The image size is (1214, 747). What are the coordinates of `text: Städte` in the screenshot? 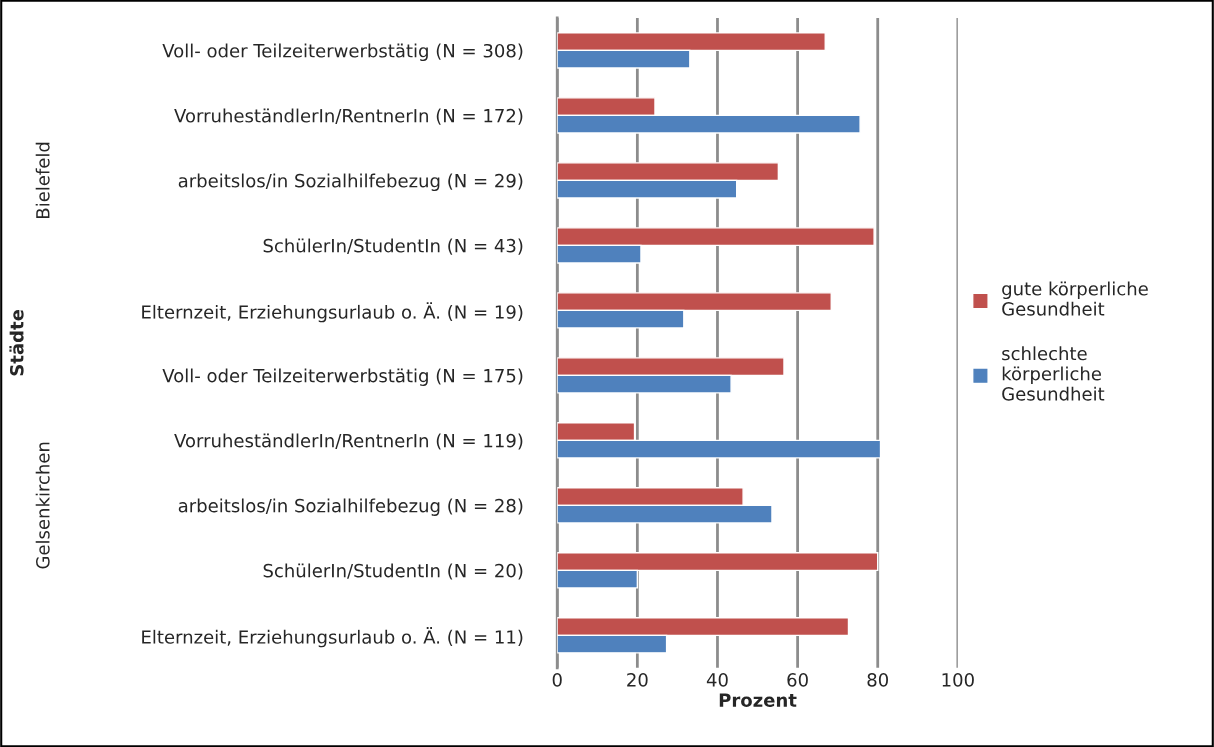 It's located at (16, 342).